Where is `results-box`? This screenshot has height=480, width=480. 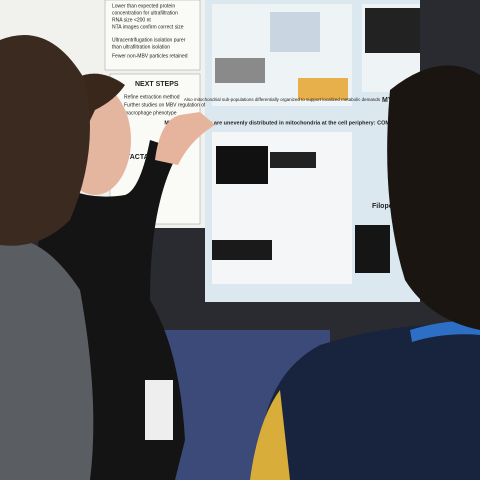
results-box is located at coordinates (152, 35).